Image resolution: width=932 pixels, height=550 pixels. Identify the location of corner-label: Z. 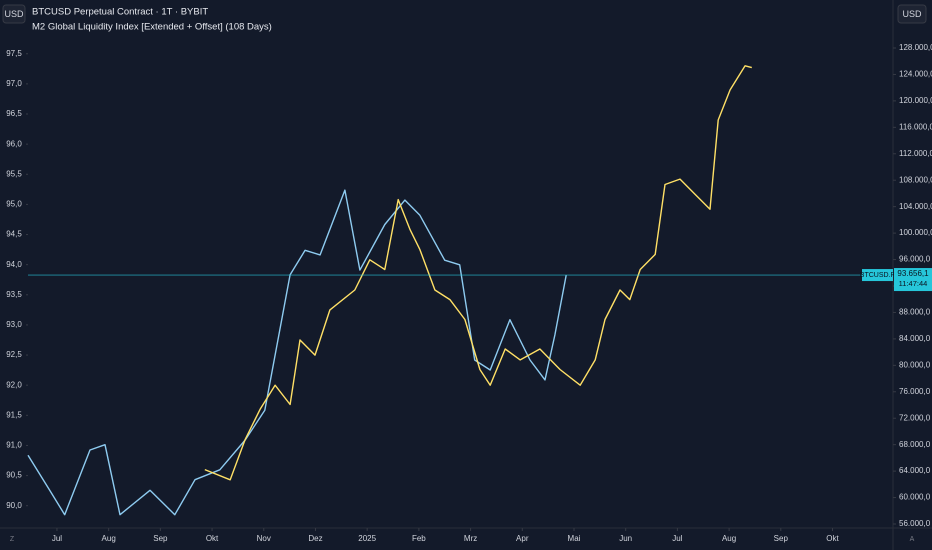
(12, 539).